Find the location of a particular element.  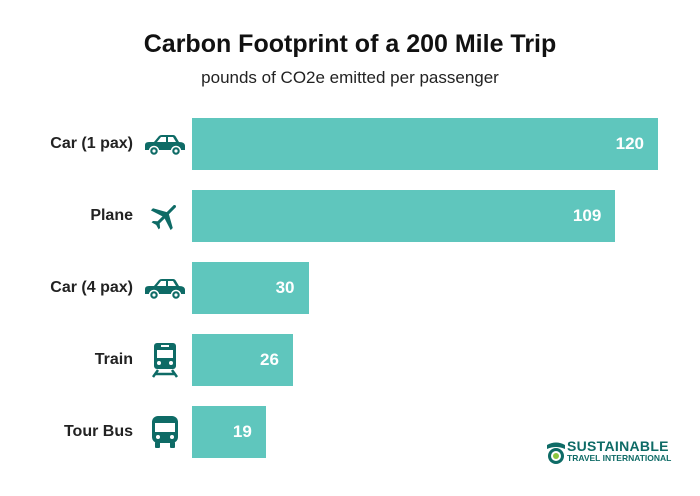

data-label: 120 is located at coordinates (629, 143).